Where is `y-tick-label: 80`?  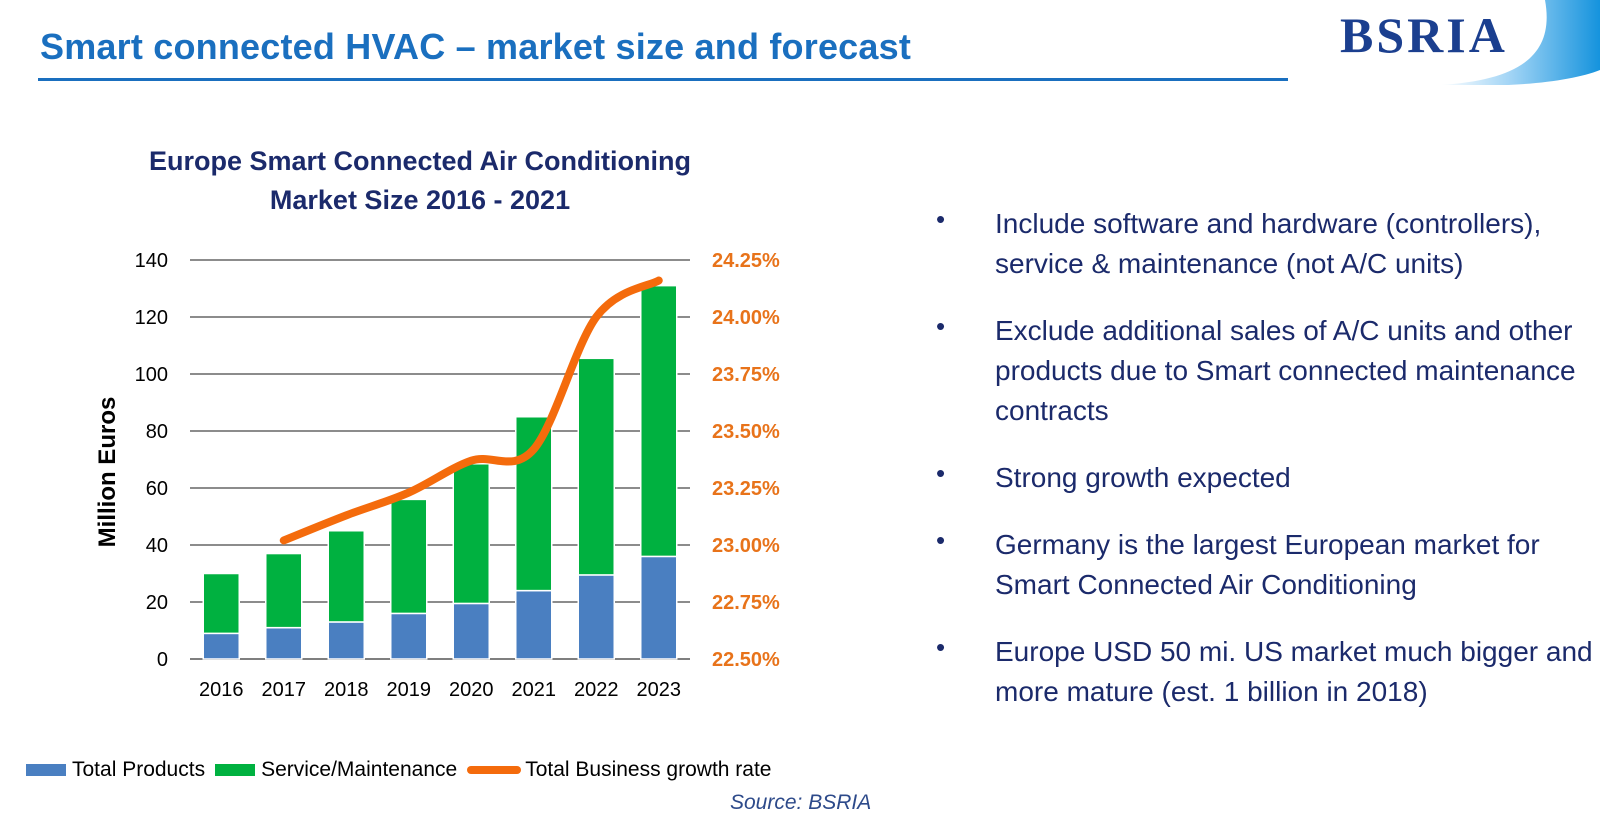
y-tick-label: 80 is located at coordinates (157, 432).